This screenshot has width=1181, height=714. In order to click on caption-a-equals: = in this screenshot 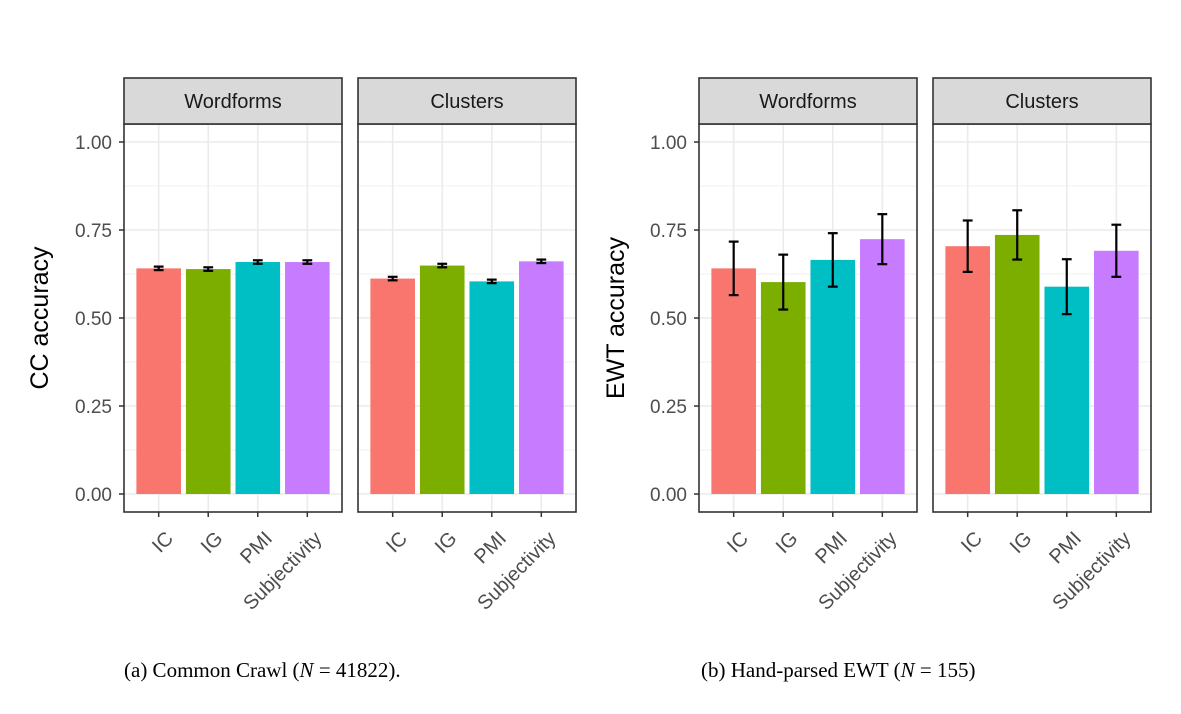, I will do `click(324, 670)`.